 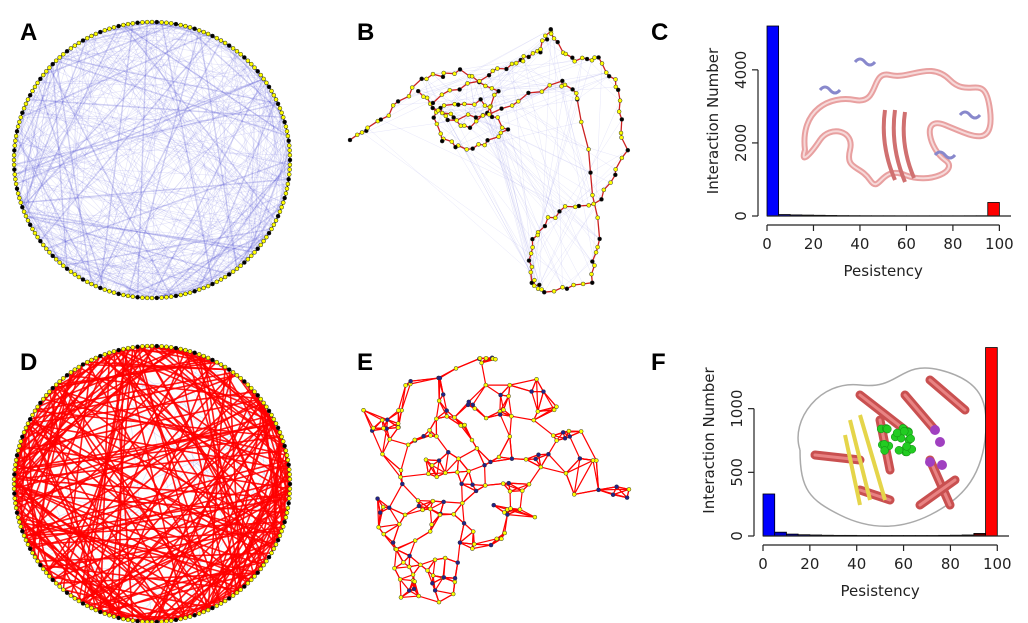 I want to click on network-edges, so click(x=496, y=480).